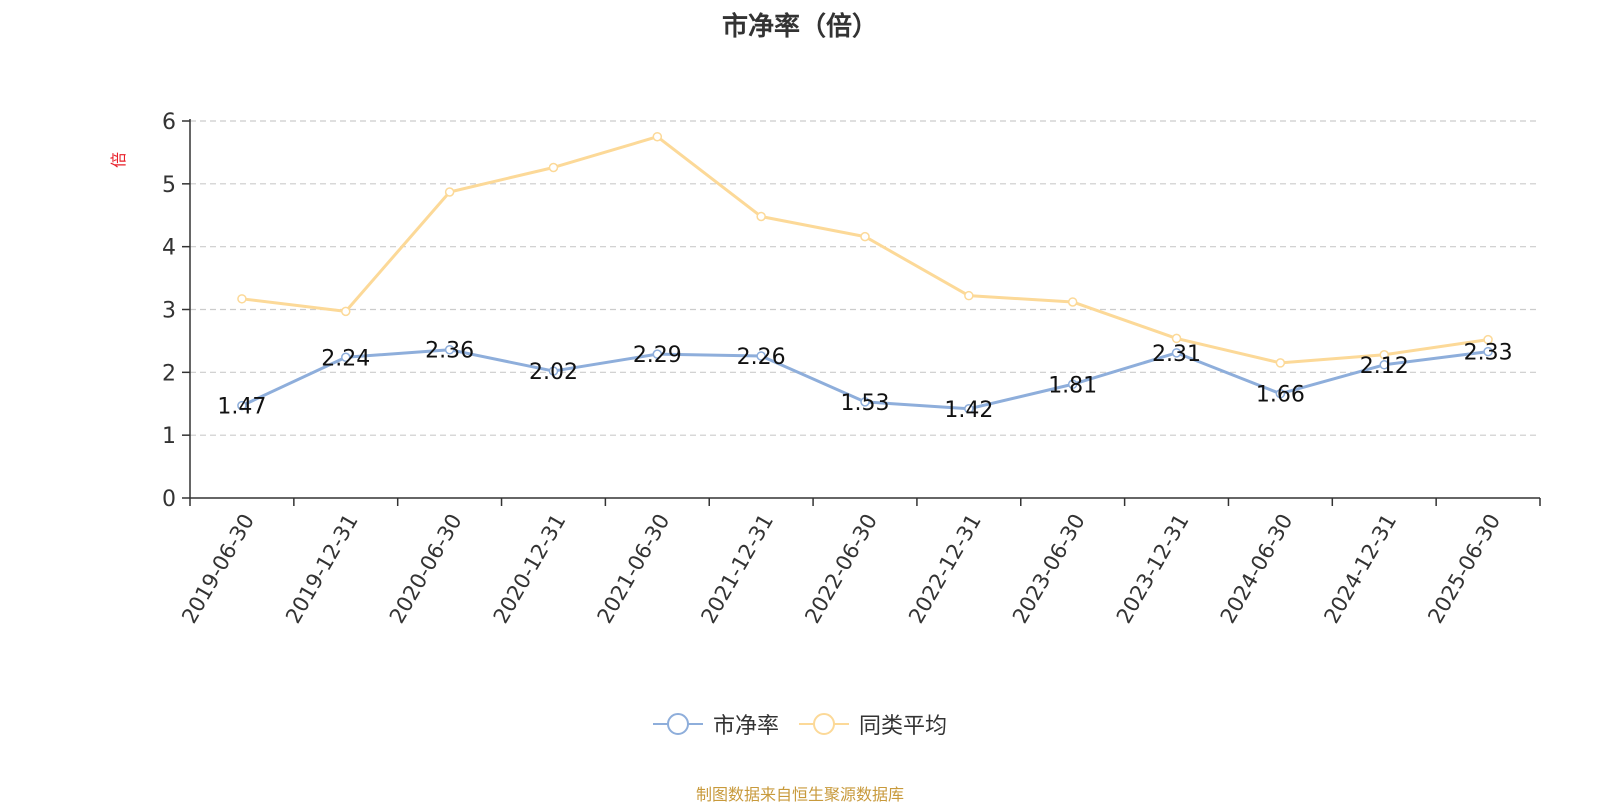 The height and width of the screenshot is (805, 1600). What do you see at coordinates (903, 726) in the screenshot?
I see `legend-label: 同类平均` at bounding box center [903, 726].